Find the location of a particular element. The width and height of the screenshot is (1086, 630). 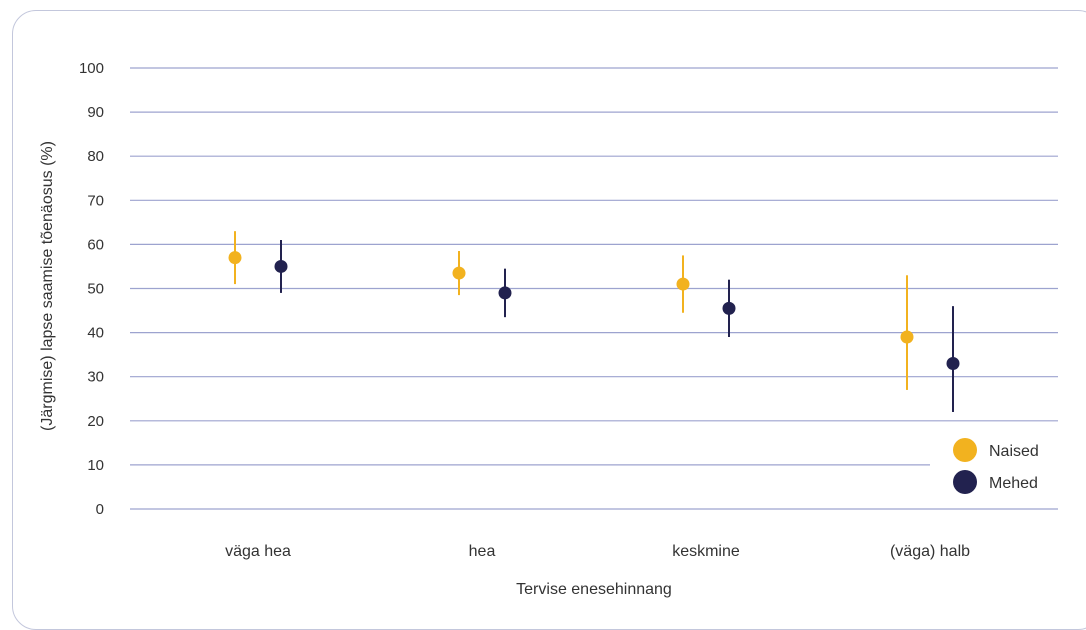

legend-label: Naised is located at coordinates (1014, 451).